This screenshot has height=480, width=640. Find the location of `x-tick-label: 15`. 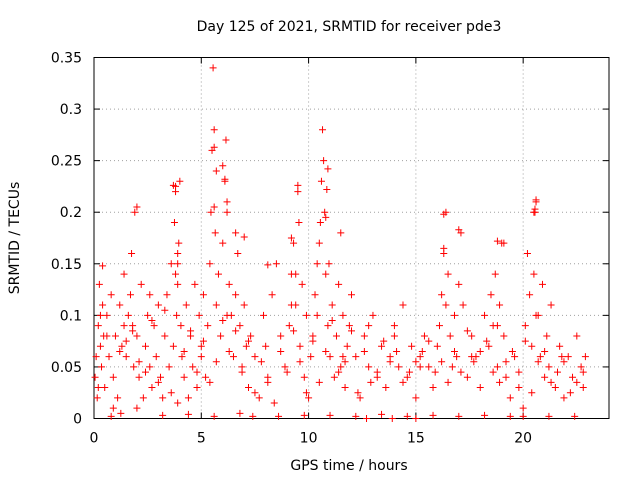

x-tick-label: 15 is located at coordinates (416, 439).